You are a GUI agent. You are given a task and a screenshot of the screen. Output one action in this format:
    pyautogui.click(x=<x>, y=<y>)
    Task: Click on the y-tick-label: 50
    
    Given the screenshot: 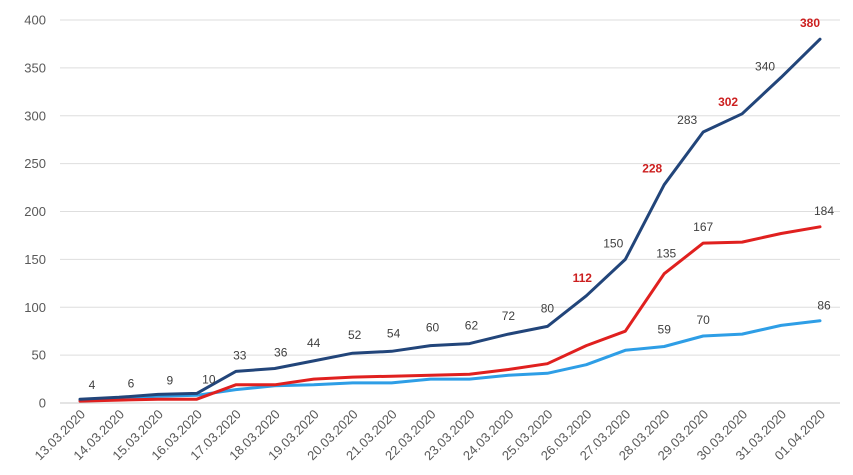 What is the action you would take?
    pyautogui.click(x=39, y=355)
    